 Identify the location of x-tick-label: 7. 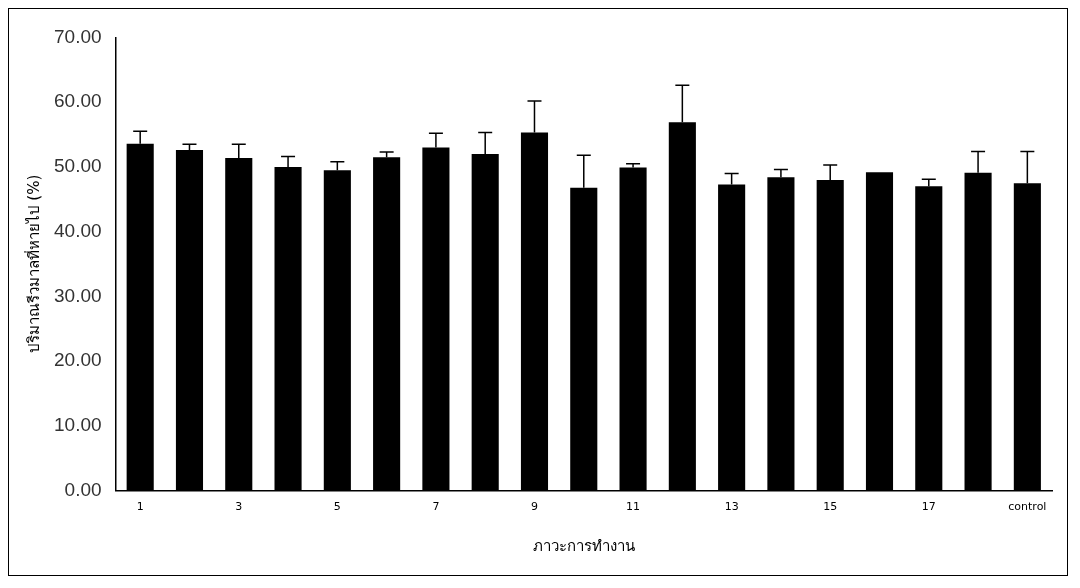
(436, 507).